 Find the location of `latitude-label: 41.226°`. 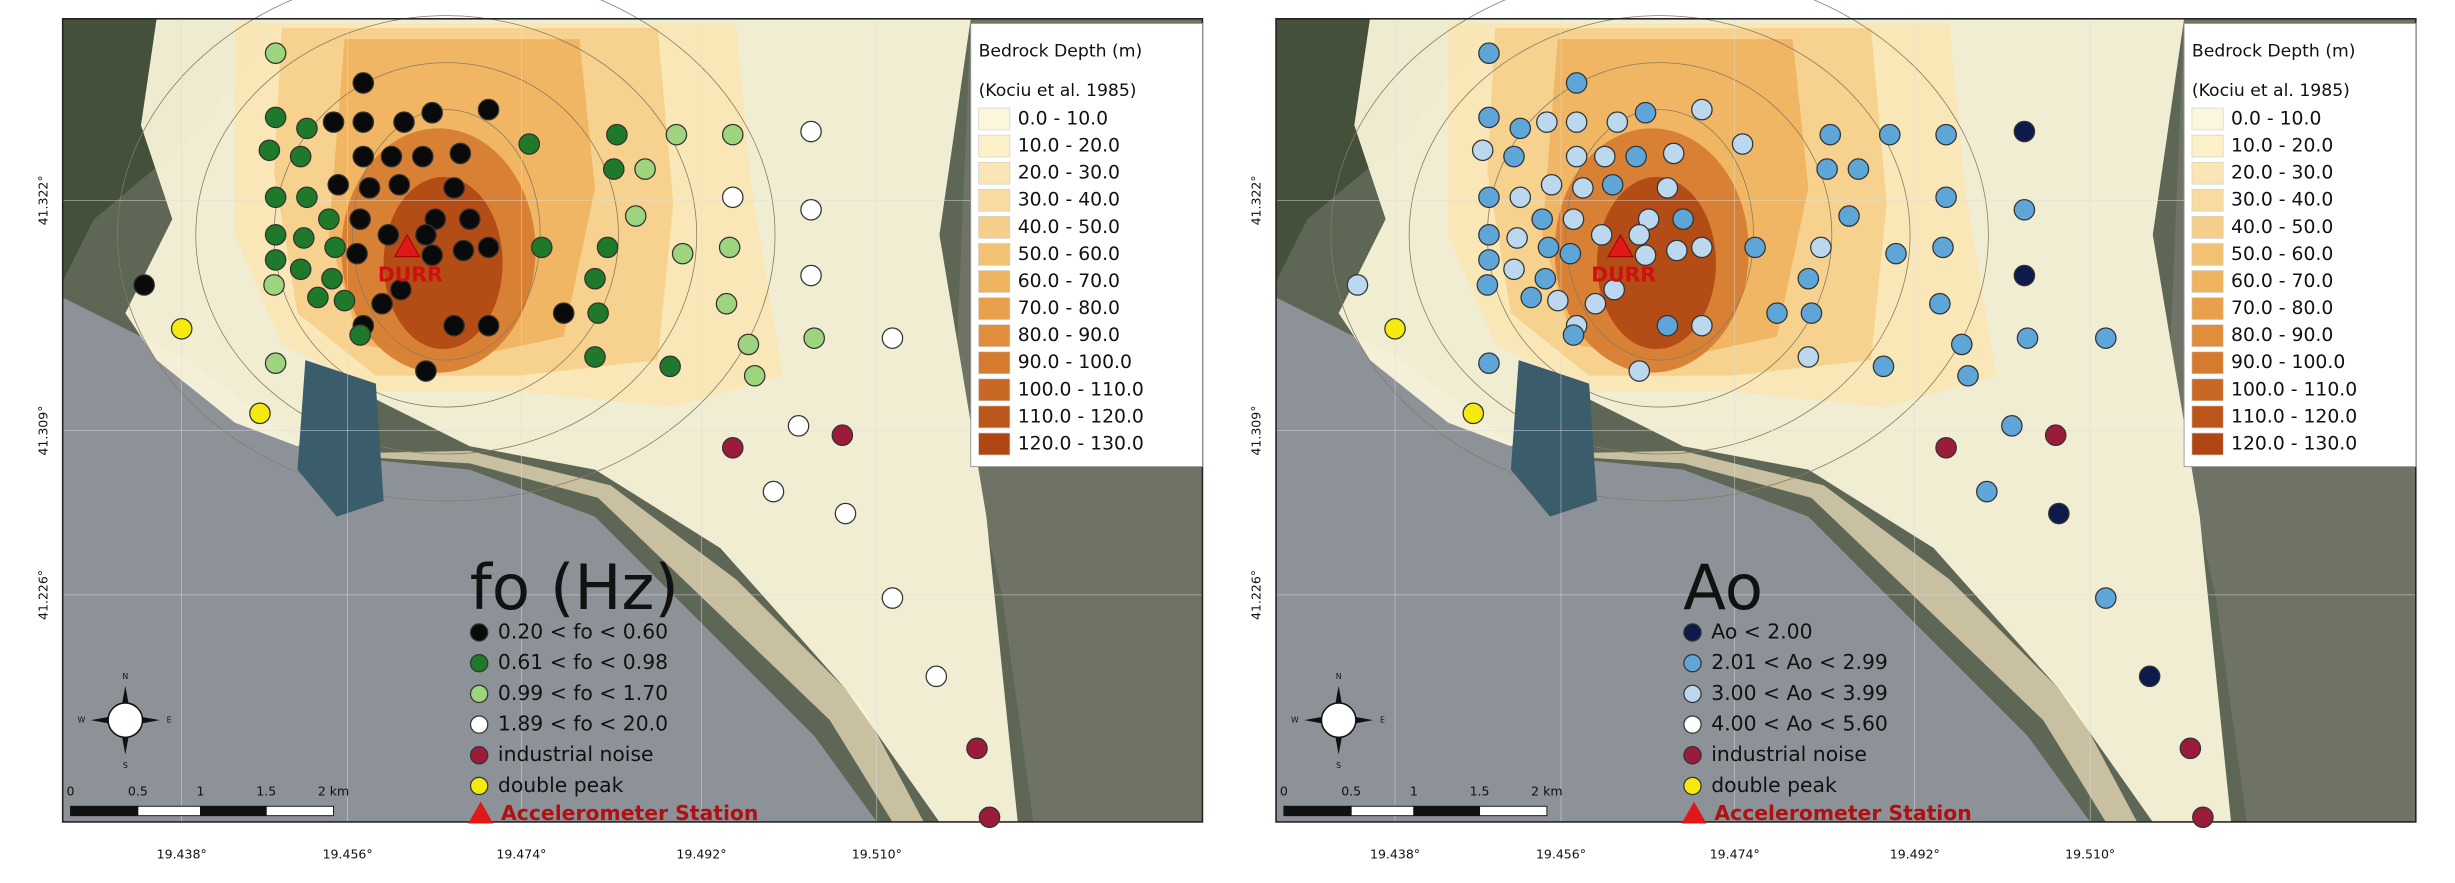

latitude-label: 41.226° is located at coordinates (42, 595).